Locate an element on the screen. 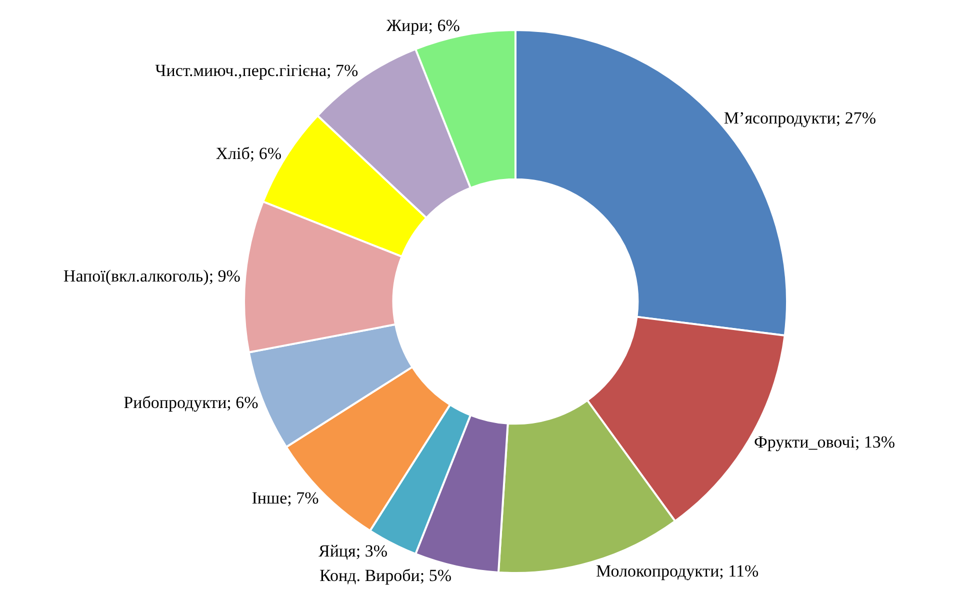  slice-label: Інше; 7% is located at coordinates (285, 498).